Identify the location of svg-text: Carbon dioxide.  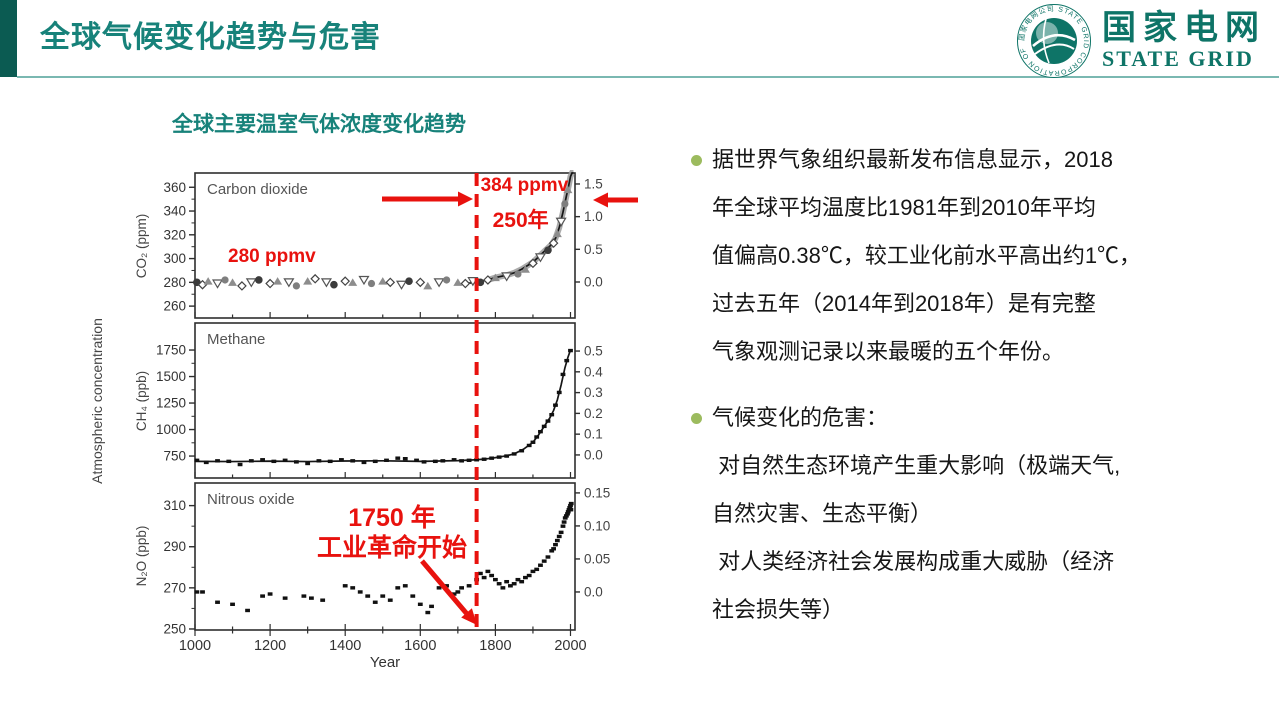
(257, 189).